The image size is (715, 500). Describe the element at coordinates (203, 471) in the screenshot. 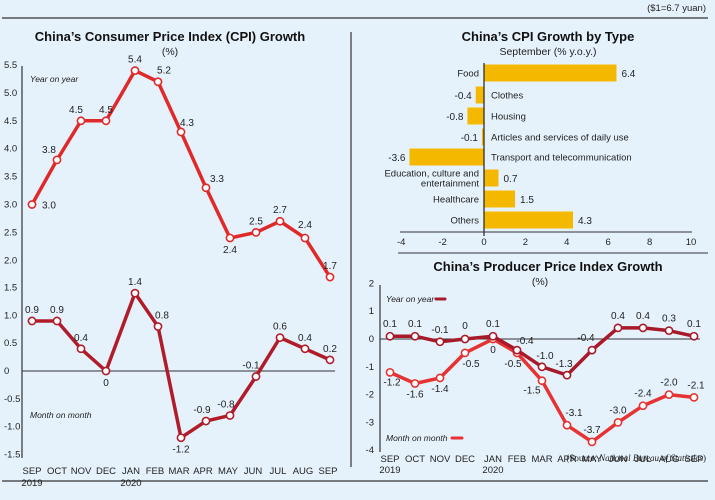

I see `cpi-xtick: APR` at that location.